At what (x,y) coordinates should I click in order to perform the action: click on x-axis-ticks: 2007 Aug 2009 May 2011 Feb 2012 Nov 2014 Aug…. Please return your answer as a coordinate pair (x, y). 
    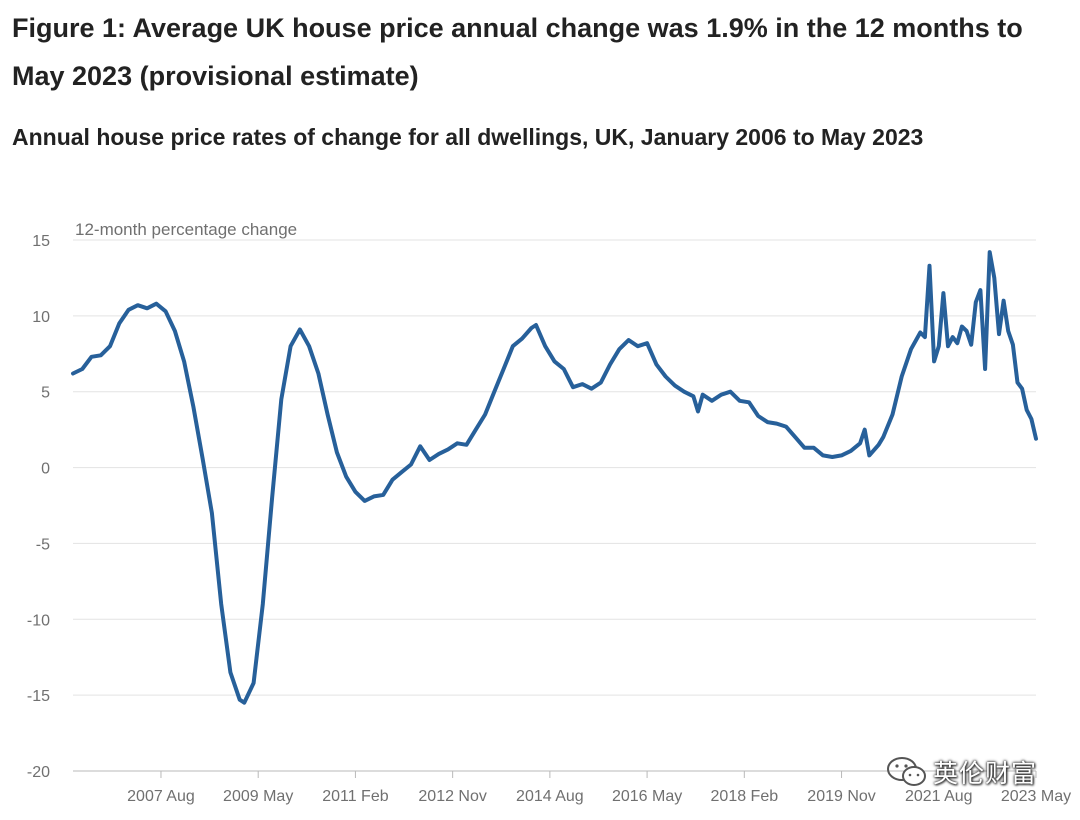
    Looking at the image, I should click on (599, 788).